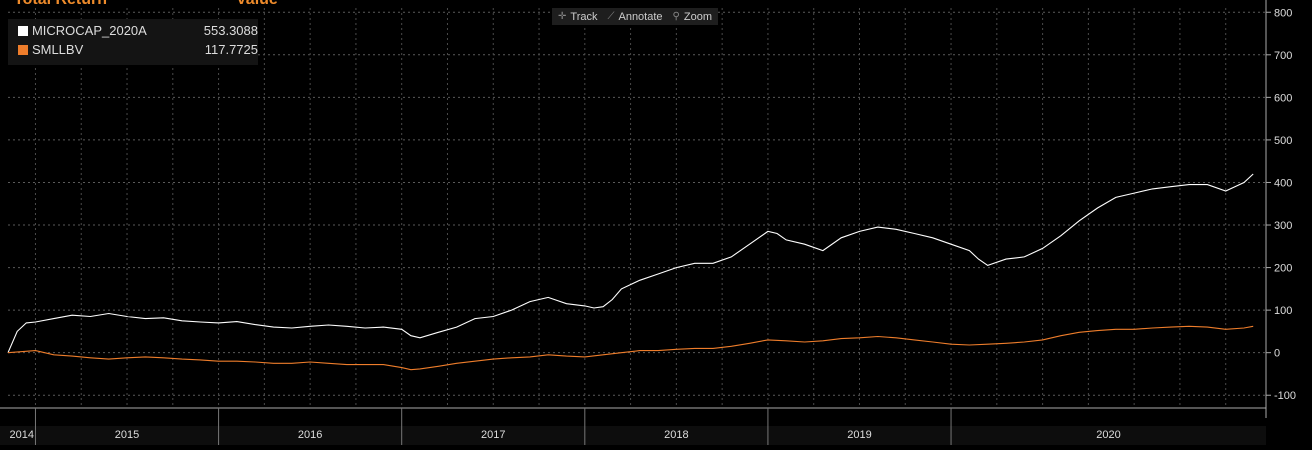 This screenshot has width=1312, height=450. I want to click on annotate-button: ⟋ Annotate, so click(634, 17).